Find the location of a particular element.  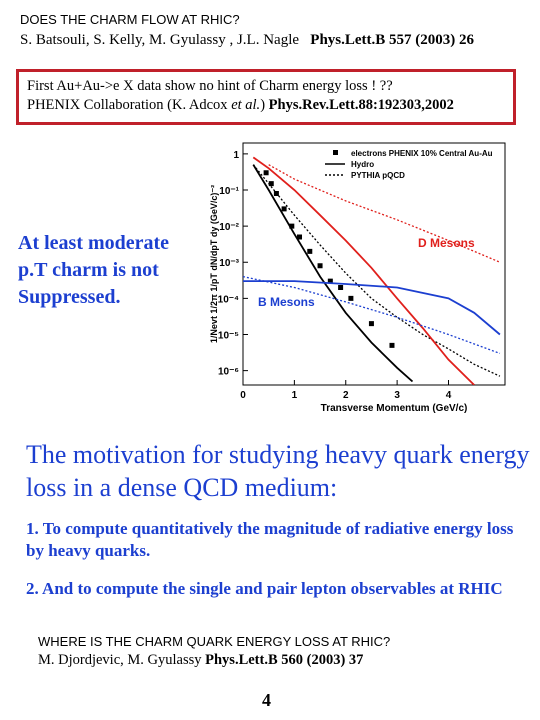

legend-marker is located at coordinates (335, 152).